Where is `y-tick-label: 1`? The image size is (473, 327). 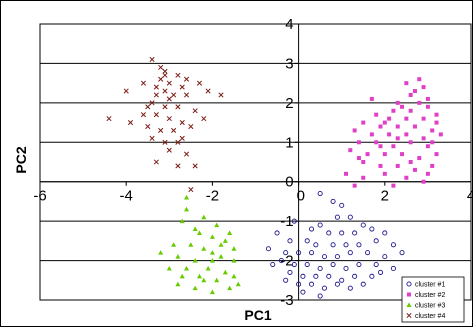 y-tick-label: 1 is located at coordinates (289, 142).